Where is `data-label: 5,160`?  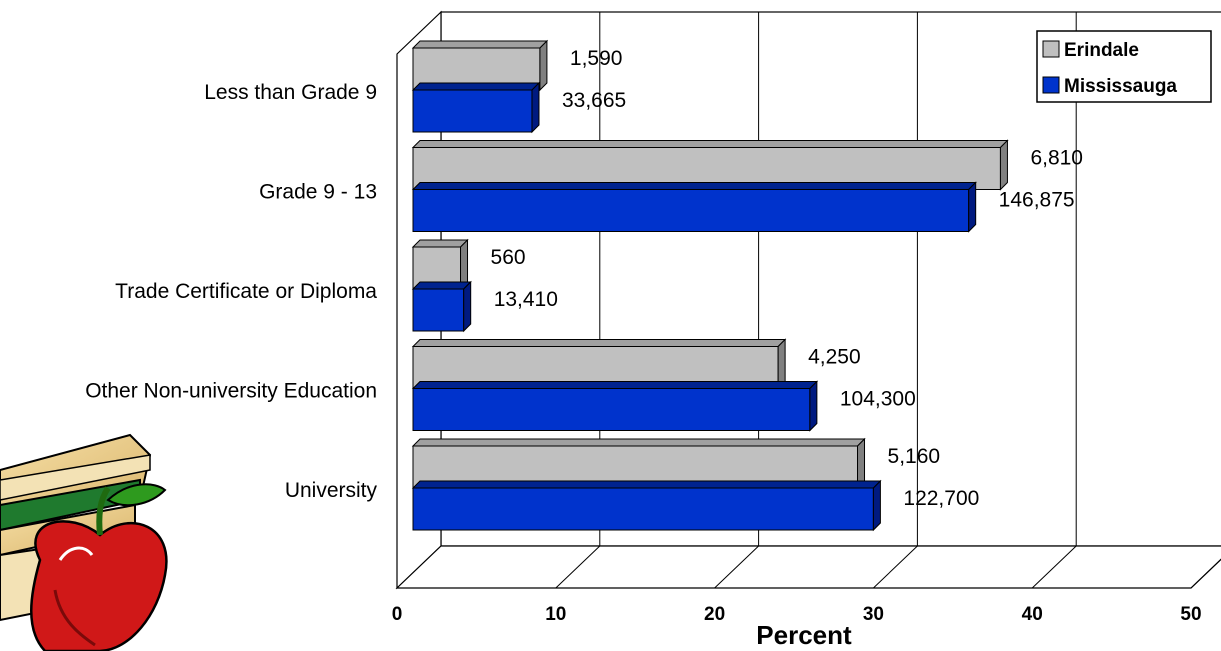
data-label: 5,160 is located at coordinates (914, 456).